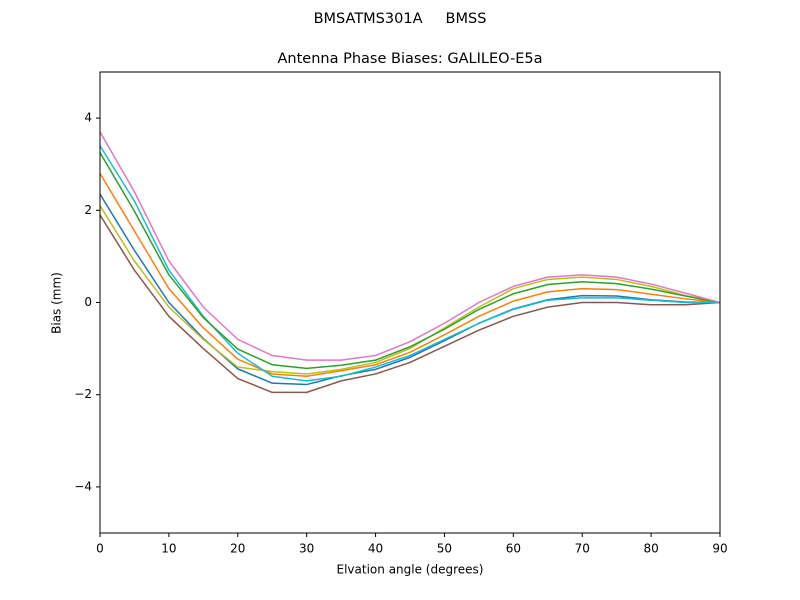 The image size is (800, 600). What do you see at coordinates (582, 549) in the screenshot?
I see `x-tick-label: 70` at bounding box center [582, 549].